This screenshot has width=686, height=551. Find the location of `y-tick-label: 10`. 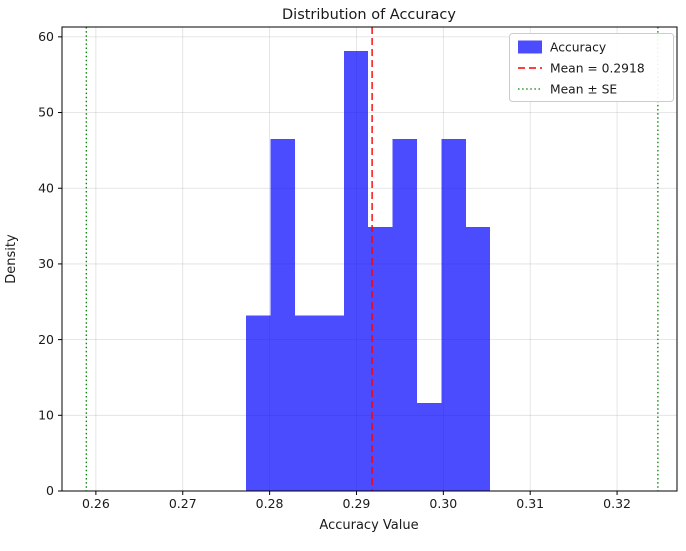

y-tick-label: 10 is located at coordinates (46, 415).